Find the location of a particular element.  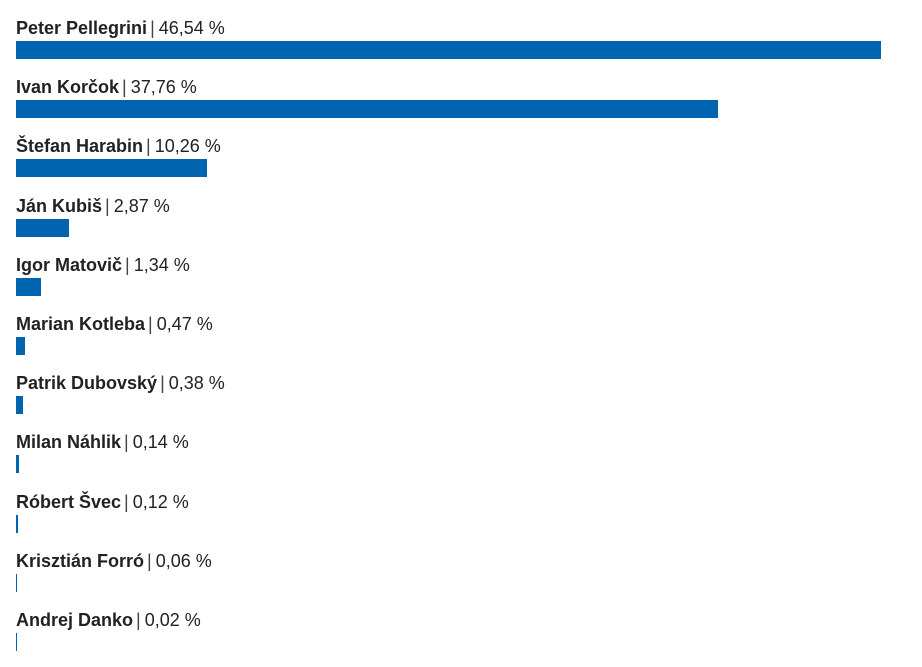

candidate-percentage: 0,47 % is located at coordinates (184, 324).